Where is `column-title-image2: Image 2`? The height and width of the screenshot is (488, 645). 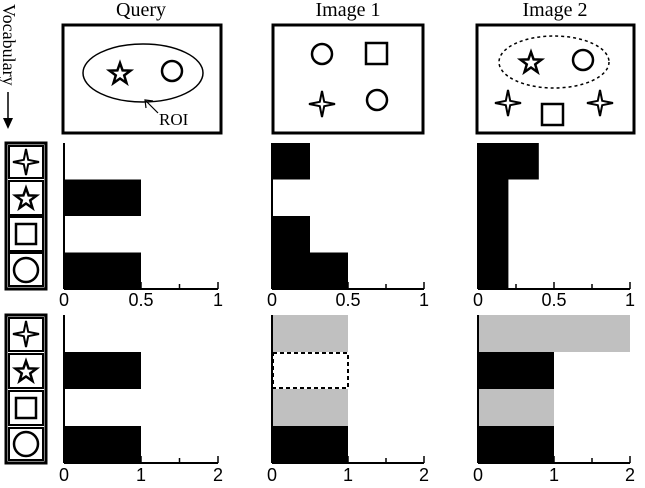
column-title-image2: Image 2 is located at coordinates (555, 10).